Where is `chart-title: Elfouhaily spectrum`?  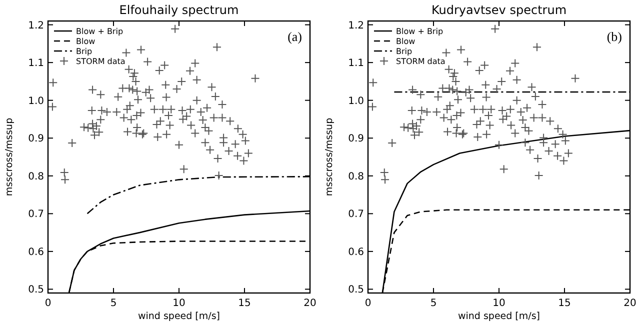 chart-title: Elfouhaily spectrum is located at coordinates (179, 10).